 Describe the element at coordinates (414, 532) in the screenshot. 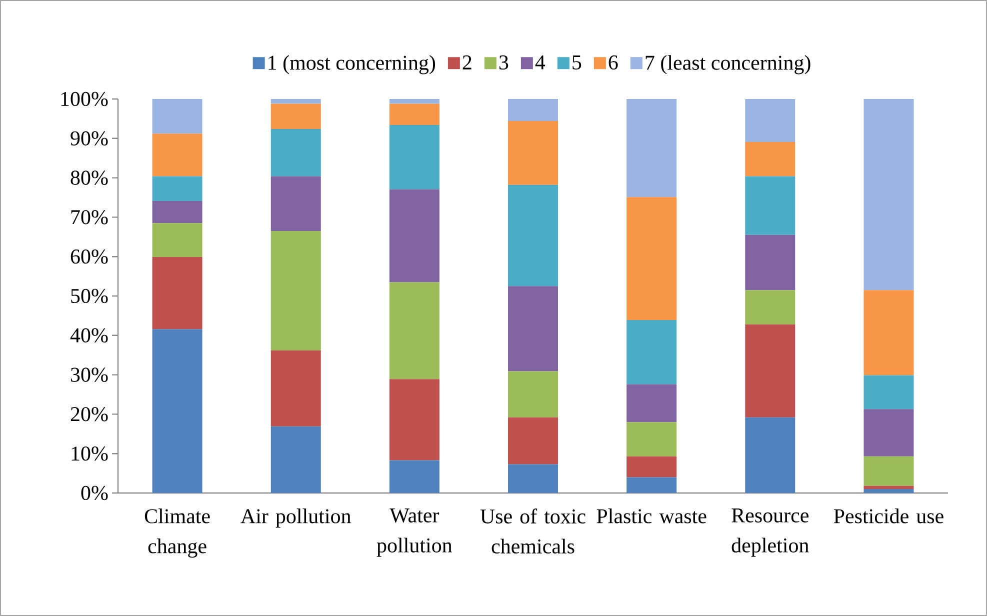

I see `x-tick-label: Water pollution` at that location.